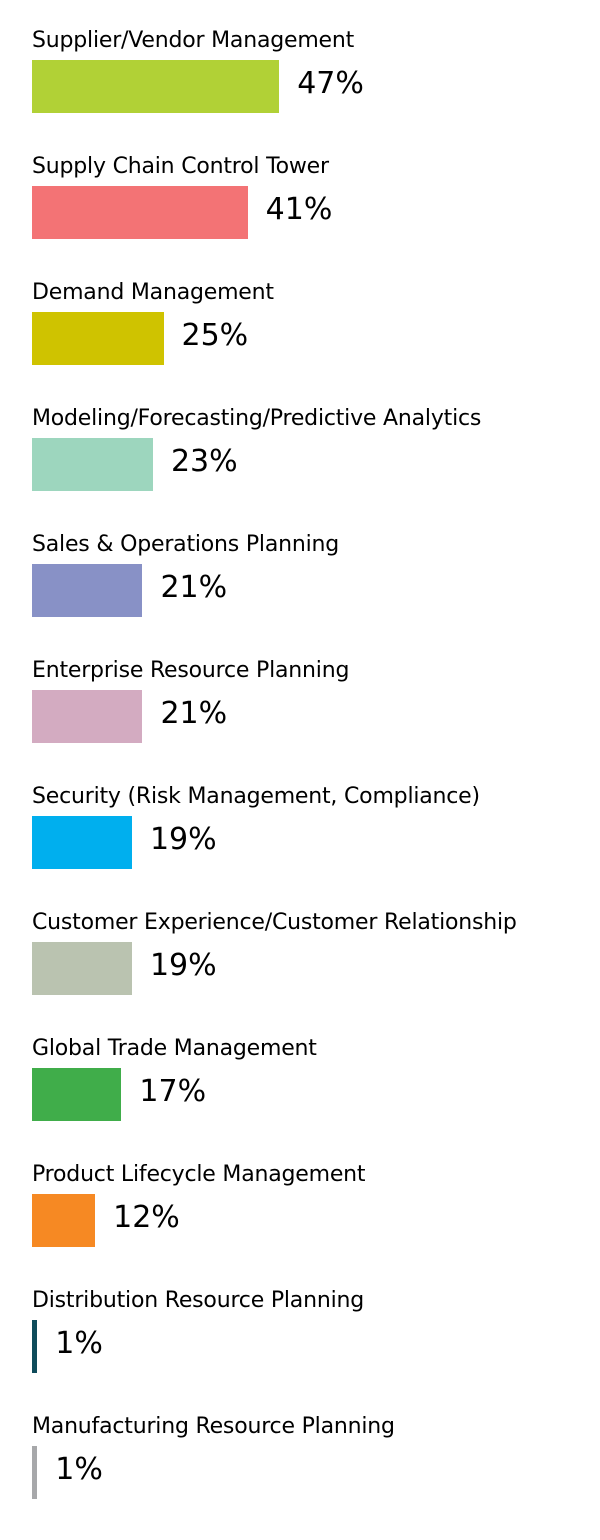  Describe the element at coordinates (191, 670) in the screenshot. I see `bar-category-label: Enterprise Resource Planning` at that location.